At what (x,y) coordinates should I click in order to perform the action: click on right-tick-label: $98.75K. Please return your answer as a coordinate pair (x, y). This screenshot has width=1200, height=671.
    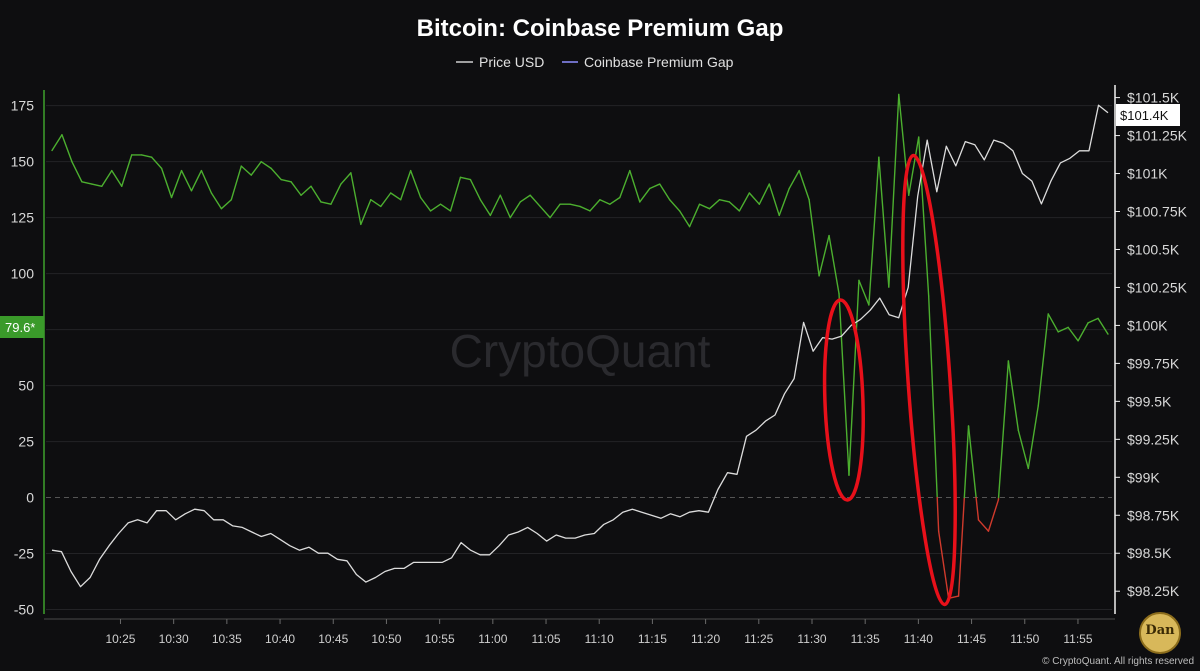
    Looking at the image, I should click on (1153, 515).